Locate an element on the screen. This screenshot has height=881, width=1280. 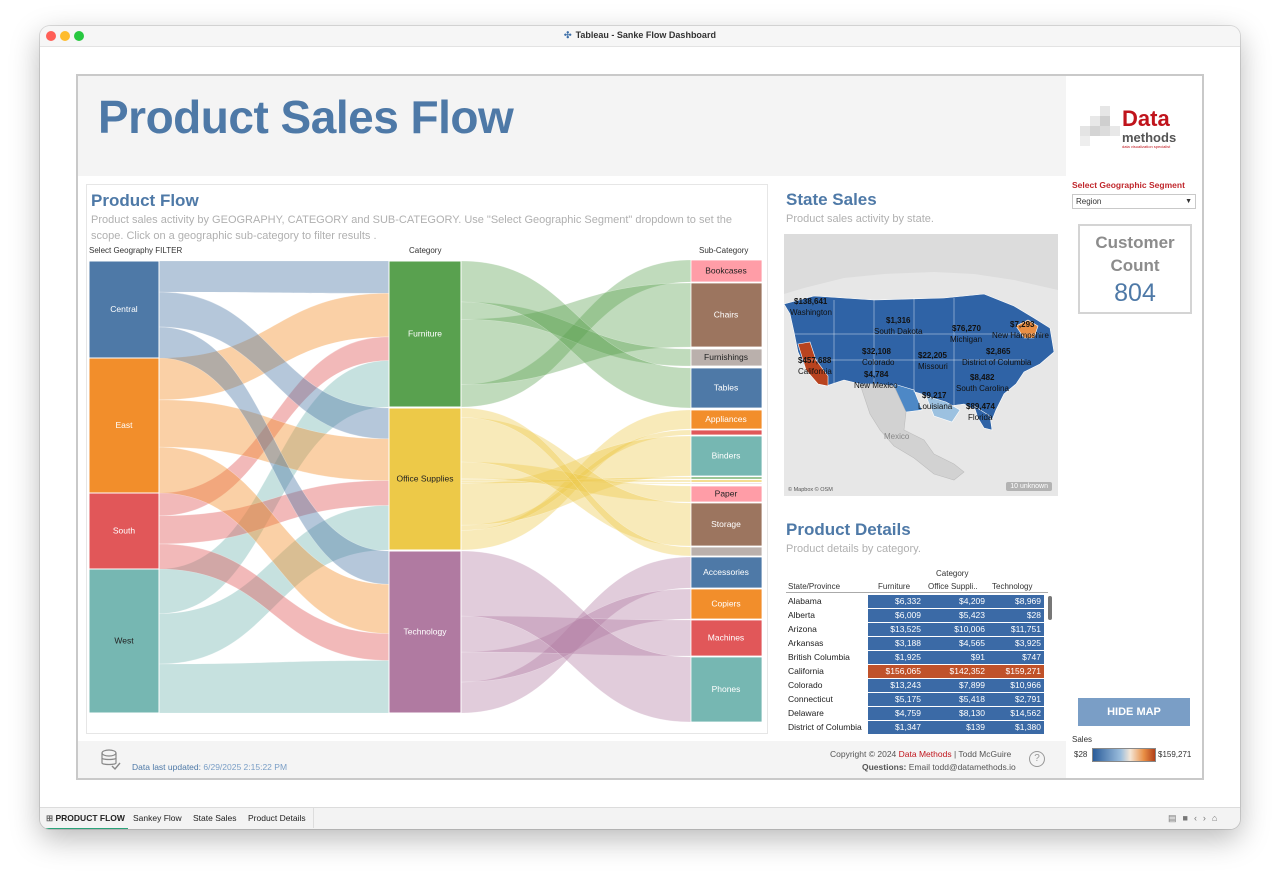
category-group-header: Category is located at coordinates (952, 573).